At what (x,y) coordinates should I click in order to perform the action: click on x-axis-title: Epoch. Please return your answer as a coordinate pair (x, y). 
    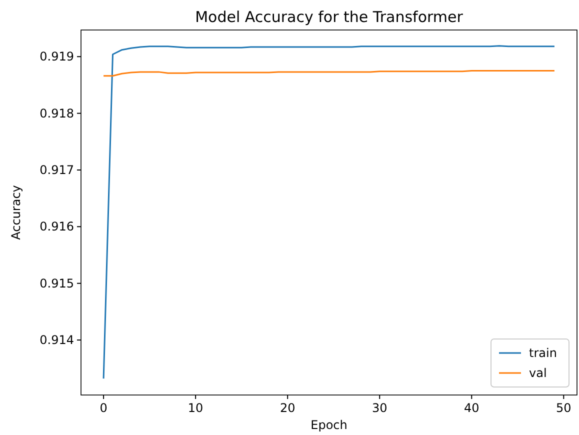
    Looking at the image, I should click on (329, 425).